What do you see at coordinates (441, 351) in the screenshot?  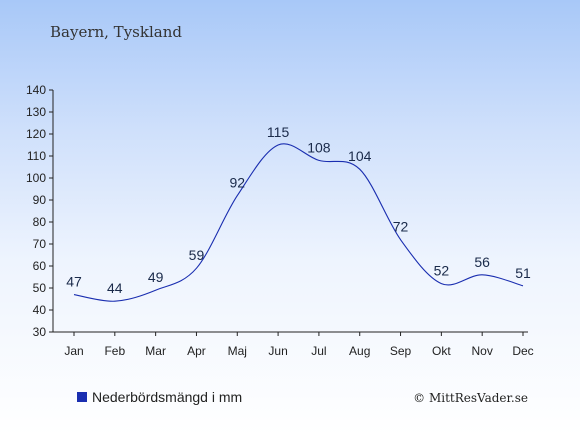 I see `x-tick-label: Okt` at bounding box center [441, 351].